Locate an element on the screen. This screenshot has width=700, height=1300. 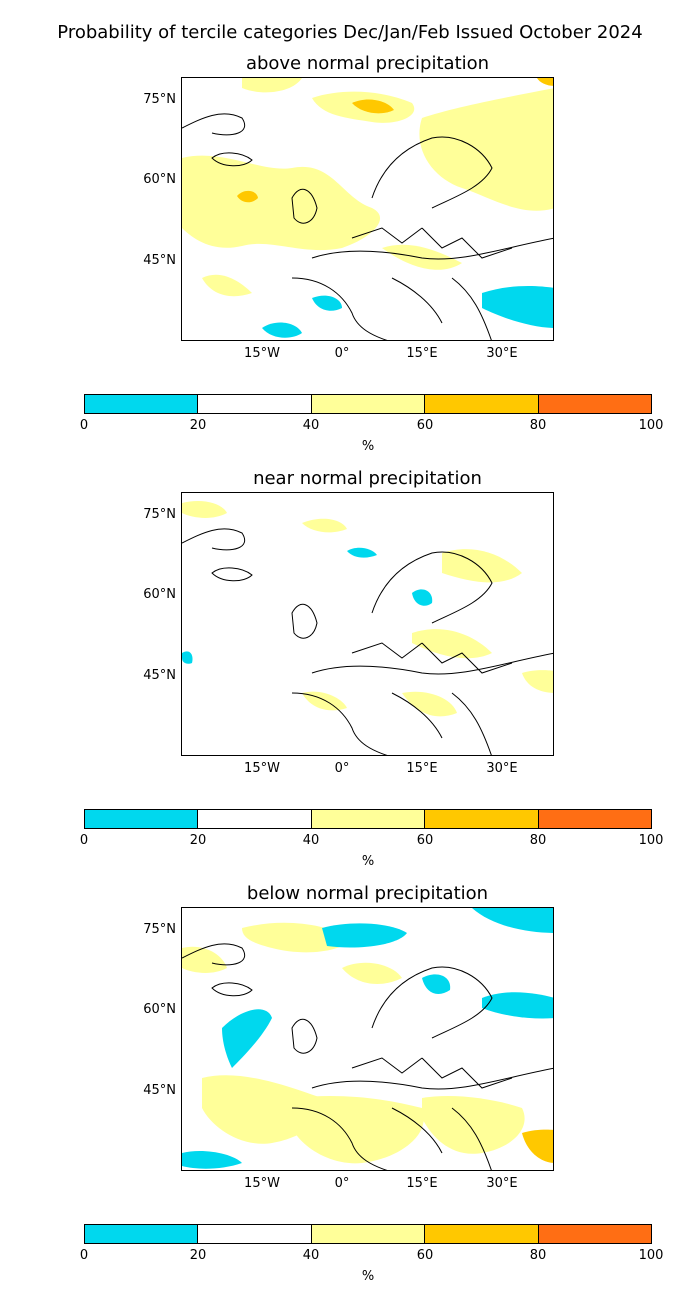
map-near-svg is located at coordinates (367, 628).